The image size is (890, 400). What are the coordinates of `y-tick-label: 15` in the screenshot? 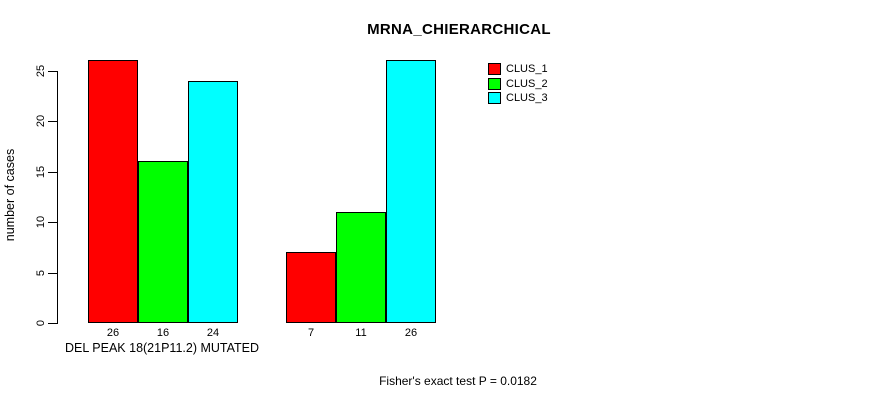 It's located at (41, 171).